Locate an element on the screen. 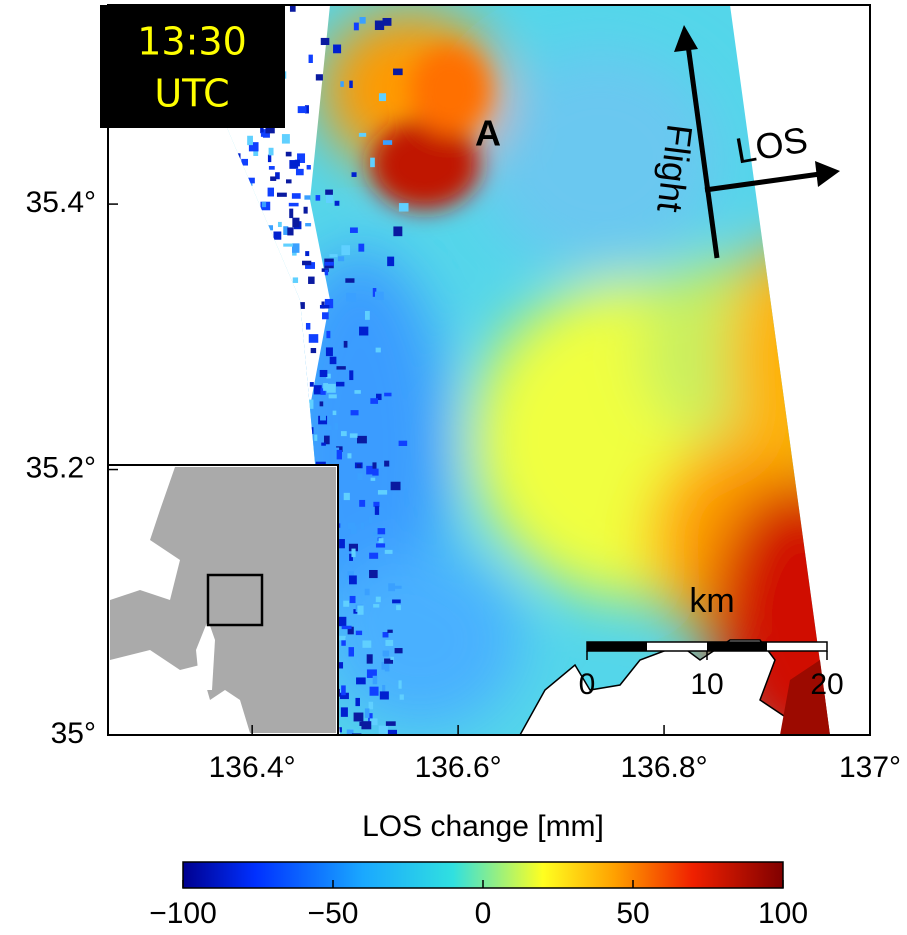  los-arrow is located at coordinates (762, 182).